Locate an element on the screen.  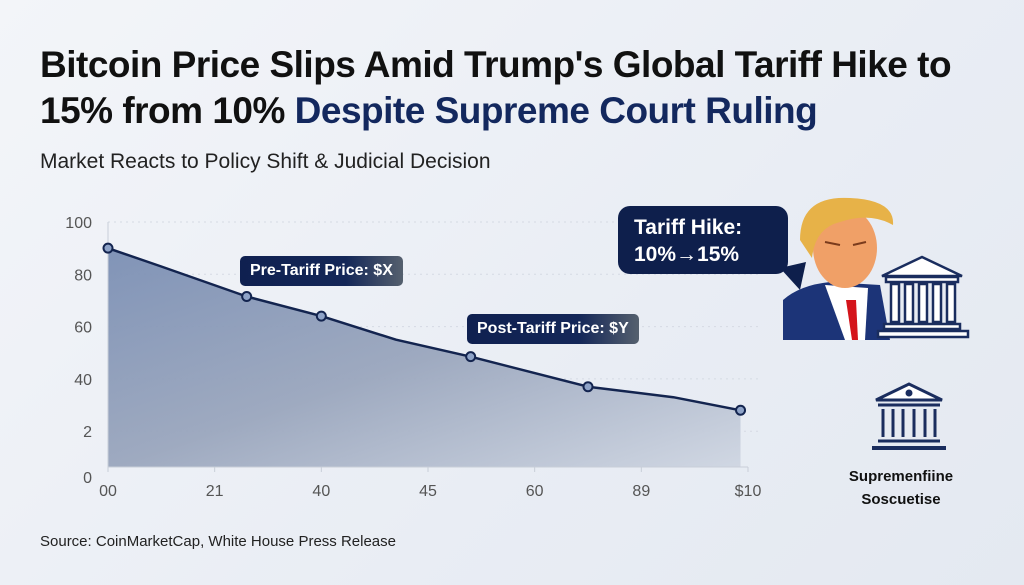
y-tick-label: 40 is located at coordinates (83, 380).